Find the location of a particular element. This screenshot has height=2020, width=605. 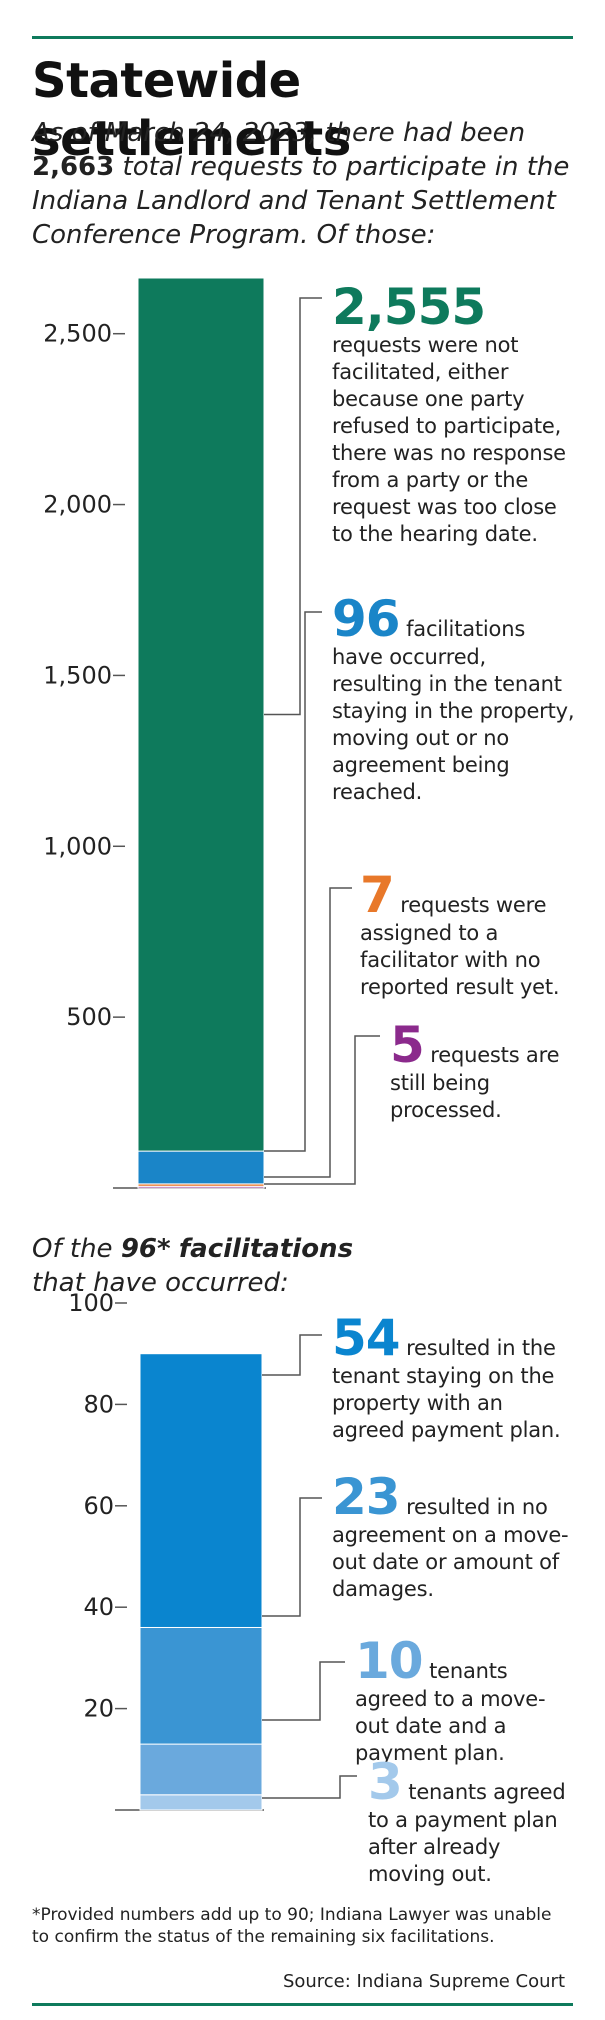

total-callout: 5 requests are still being processed. is located at coordinates (484, 1072).